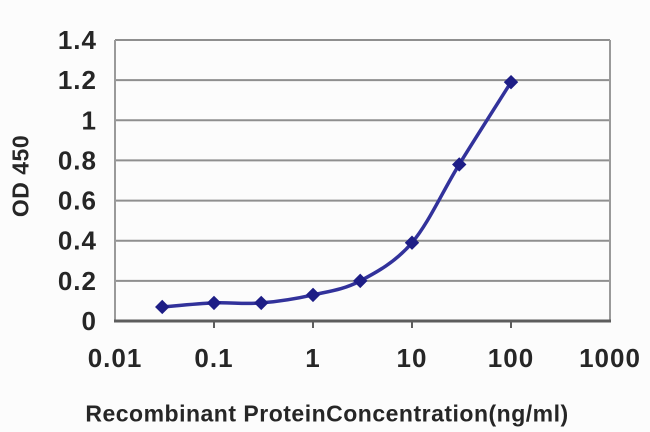 Image resolution: width=650 pixels, height=432 pixels. What do you see at coordinates (610, 358) in the screenshot?
I see `x-tick-label: 1000` at bounding box center [610, 358].